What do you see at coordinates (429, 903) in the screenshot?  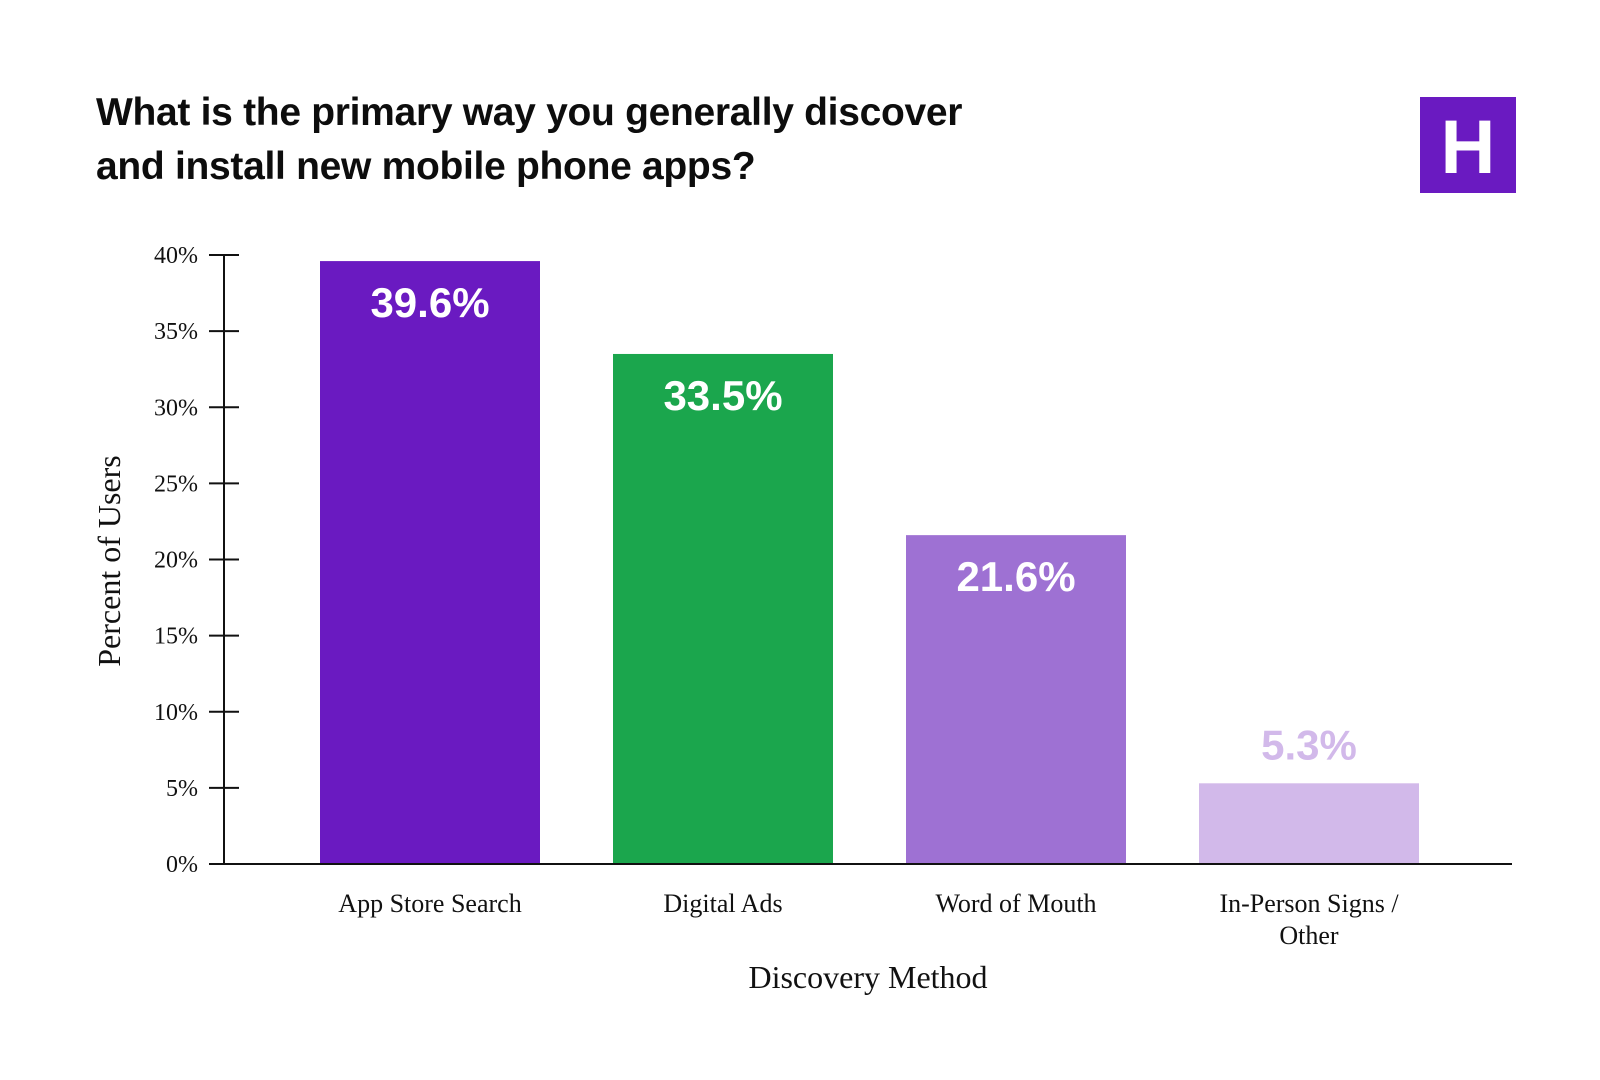 I see `x-category-label: App Store Search` at bounding box center [429, 903].